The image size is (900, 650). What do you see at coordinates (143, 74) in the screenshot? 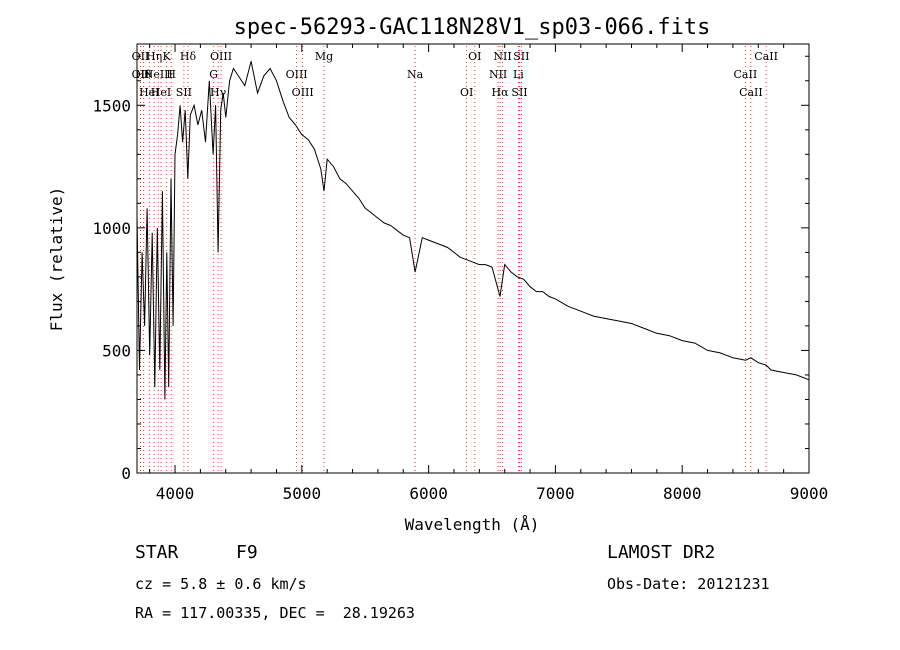
I see `line-marker-label: Hθ` at bounding box center [143, 74].